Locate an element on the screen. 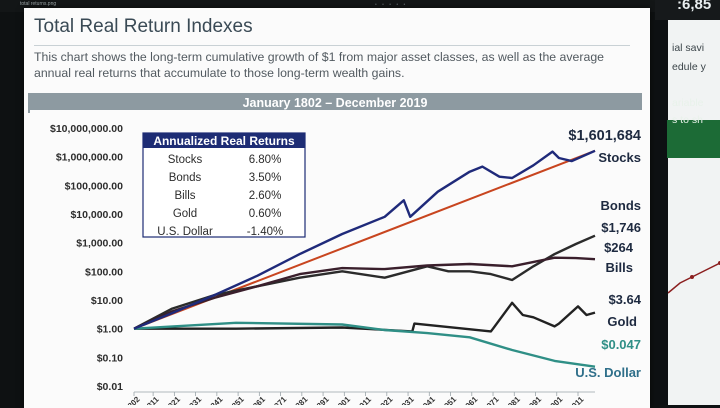 The image size is (720, 408). x-tick-label: 1851 is located at coordinates (236, 399).